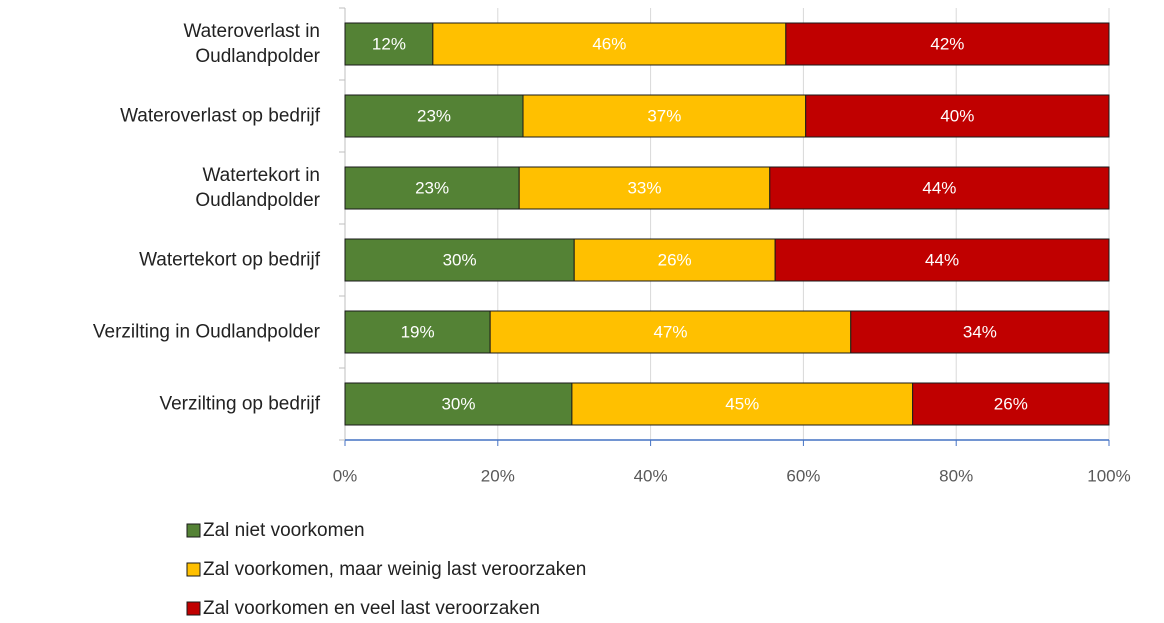  I want to click on y-tick-label: Wateroverlast op bedrijf, so click(220, 116).